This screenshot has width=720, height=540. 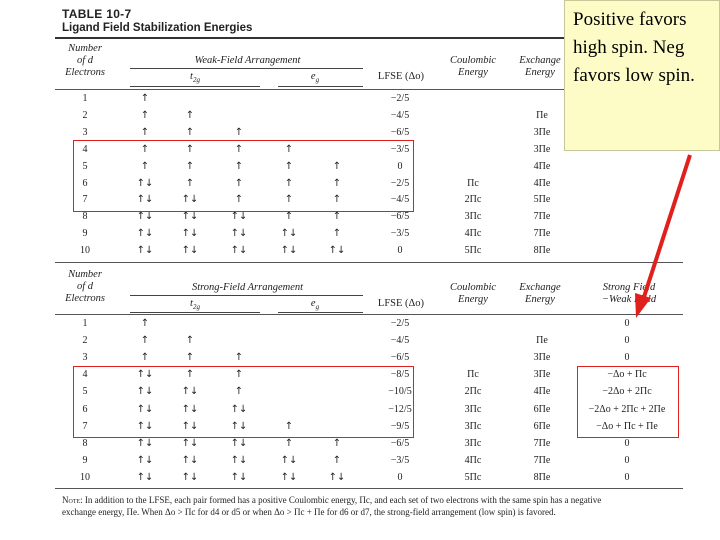 What do you see at coordinates (195, 312) in the screenshot?
I see `strong-t2g-rule` at bounding box center [195, 312].